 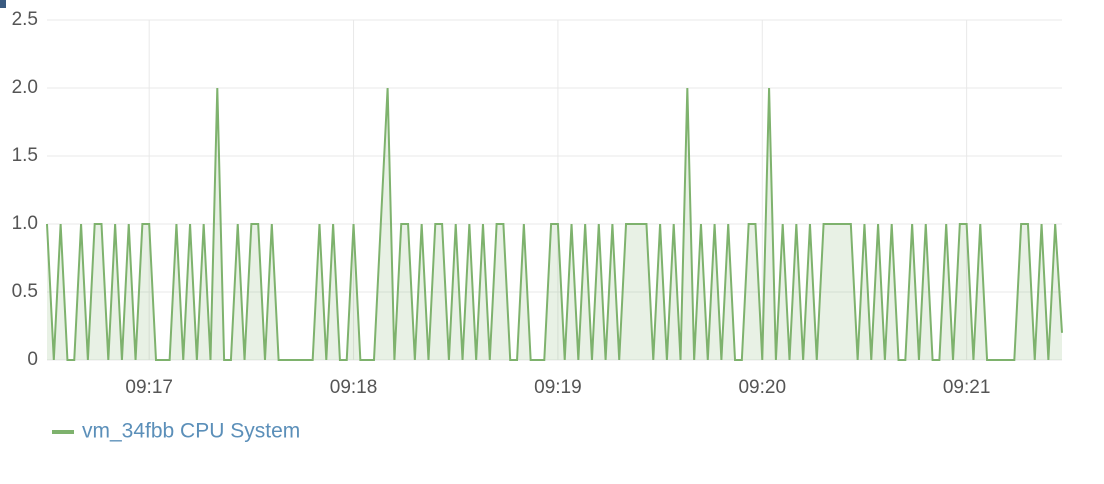 I want to click on x-tick-label: 09:20, so click(x=762, y=387).